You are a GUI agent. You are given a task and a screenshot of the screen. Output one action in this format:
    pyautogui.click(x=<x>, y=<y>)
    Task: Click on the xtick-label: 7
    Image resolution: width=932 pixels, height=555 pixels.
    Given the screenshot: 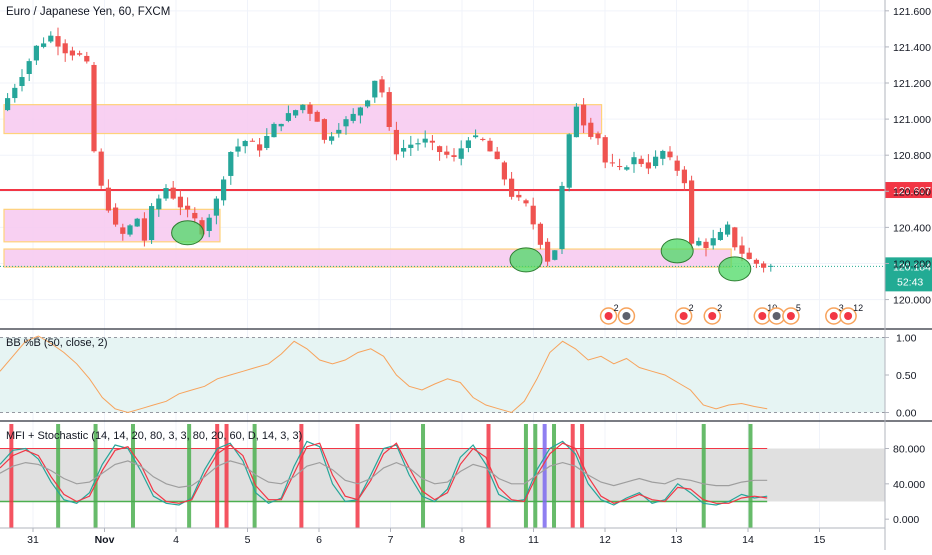 What is the action you would take?
    pyautogui.click(x=391, y=540)
    